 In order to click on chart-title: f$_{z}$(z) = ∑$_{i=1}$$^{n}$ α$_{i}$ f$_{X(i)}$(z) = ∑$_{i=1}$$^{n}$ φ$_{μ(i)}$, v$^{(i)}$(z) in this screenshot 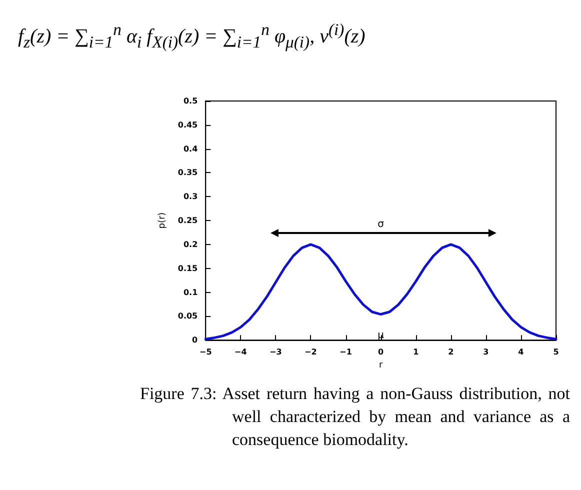, I will do `click(192, 36)`.